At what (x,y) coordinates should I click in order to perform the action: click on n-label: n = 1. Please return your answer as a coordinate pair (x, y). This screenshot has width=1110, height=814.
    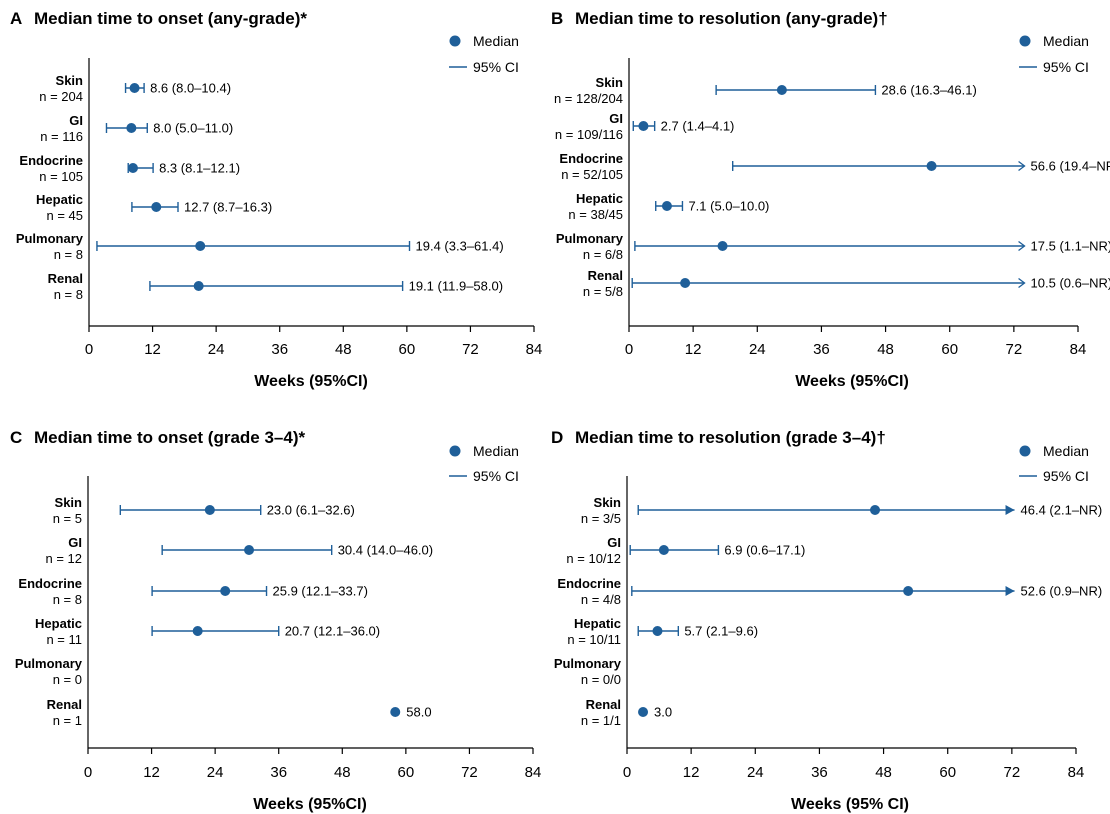
    Looking at the image, I should click on (67, 720).